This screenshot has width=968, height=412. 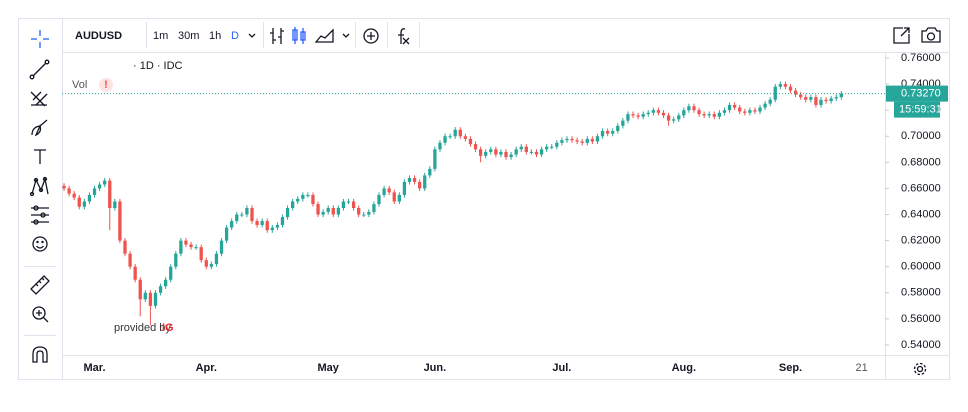 I want to click on fullscreen, so click(x=901, y=35).